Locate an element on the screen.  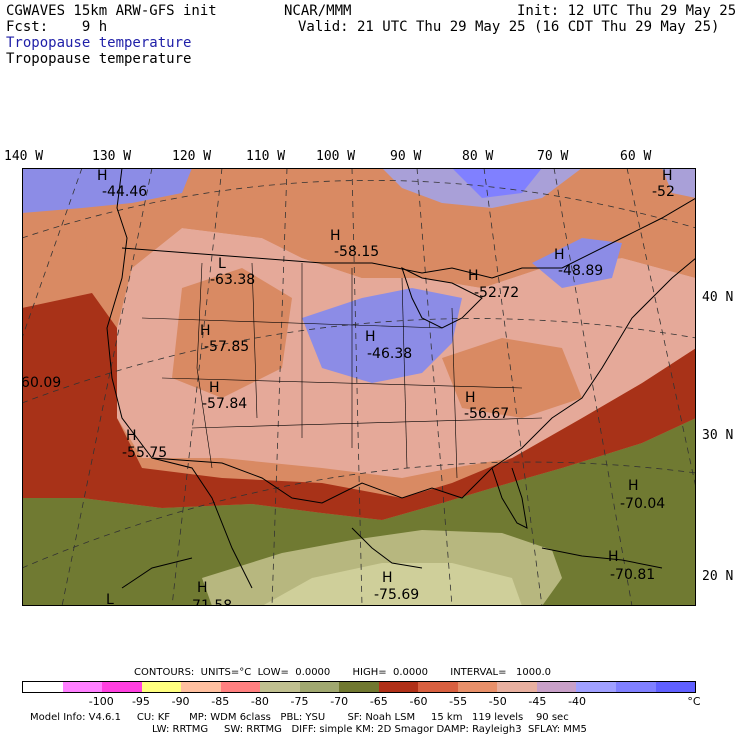
map-label-value: -46.38 is located at coordinates (389, 354).